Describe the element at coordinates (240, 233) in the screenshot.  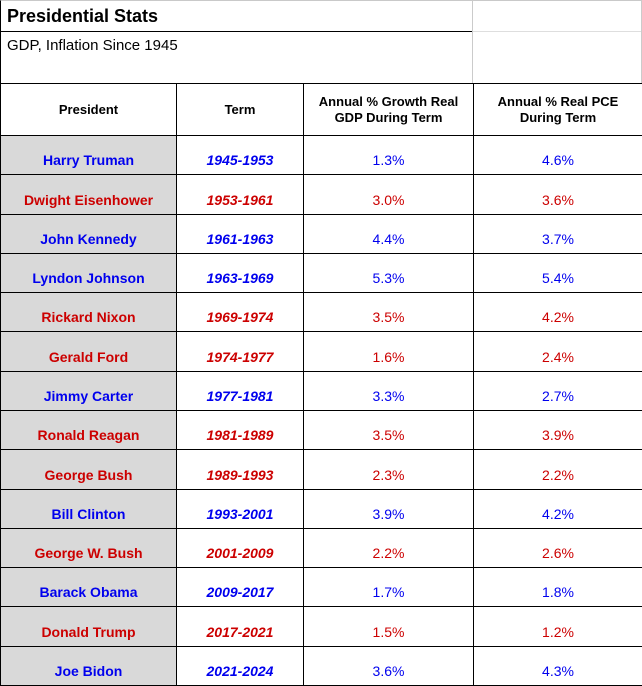
I see `term-cell: 1961-1963` at that location.